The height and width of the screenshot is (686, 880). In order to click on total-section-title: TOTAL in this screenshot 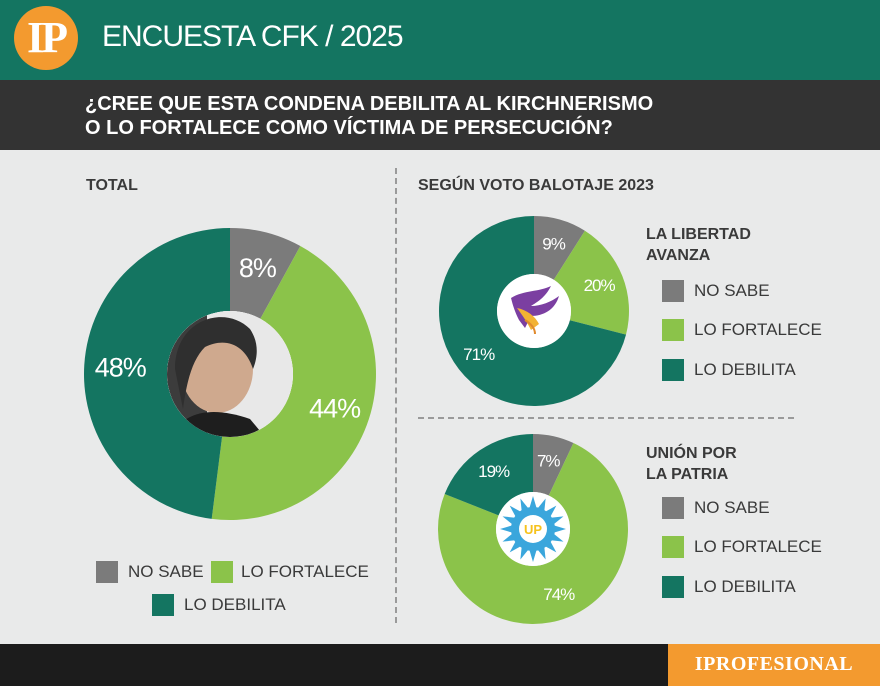, I will do `click(112, 185)`.